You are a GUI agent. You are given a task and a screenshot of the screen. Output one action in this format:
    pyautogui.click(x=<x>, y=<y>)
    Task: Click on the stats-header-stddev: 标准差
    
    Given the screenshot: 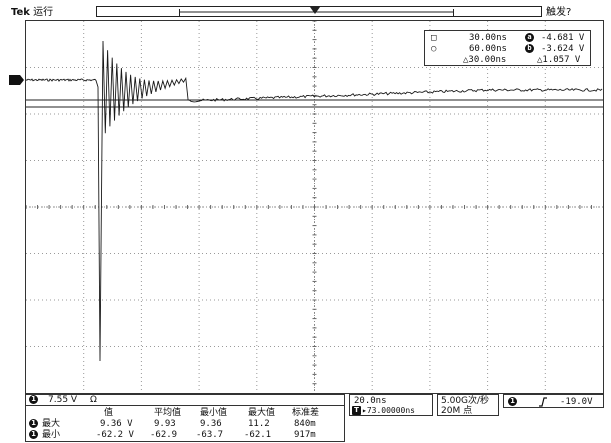 What is the action you would take?
    pyautogui.click(x=306, y=413)
    